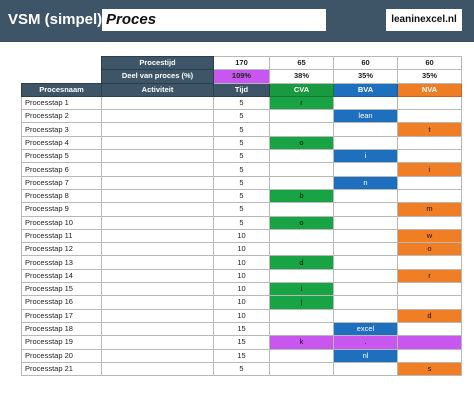  I want to click on bva-cell: nl, so click(365, 355).